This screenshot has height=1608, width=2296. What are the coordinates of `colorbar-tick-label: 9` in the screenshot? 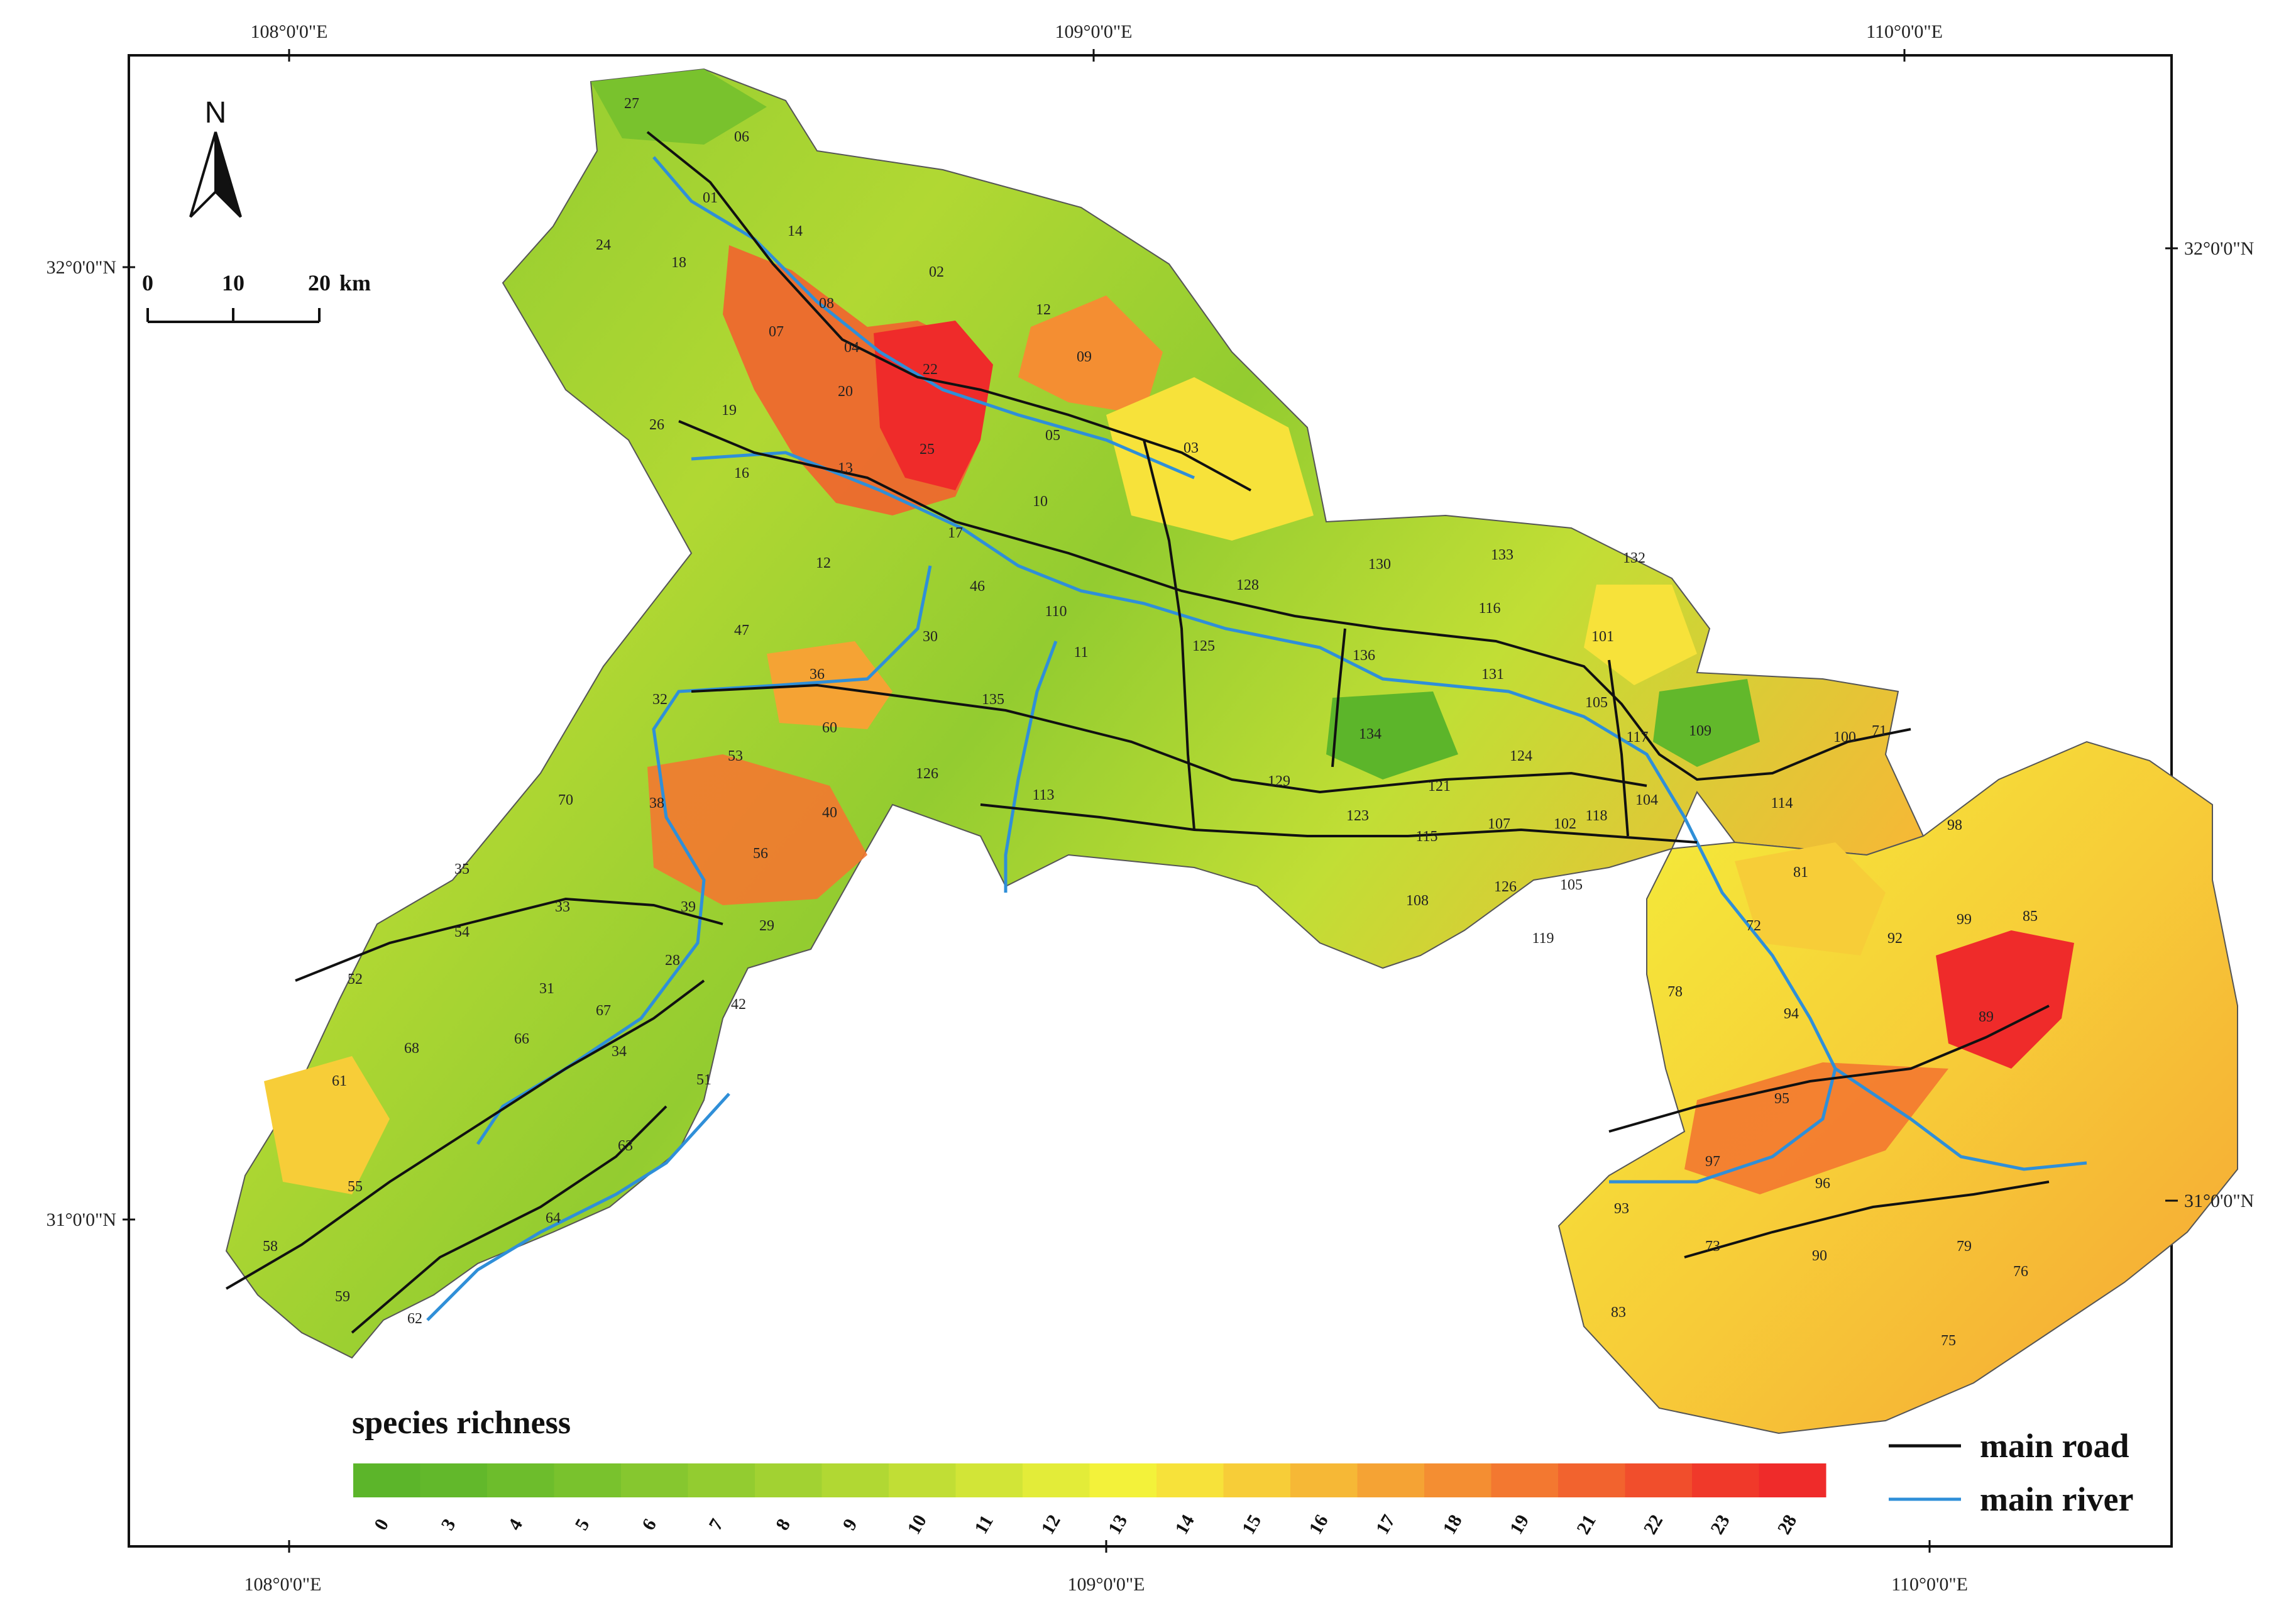 It's located at (849, 1525).